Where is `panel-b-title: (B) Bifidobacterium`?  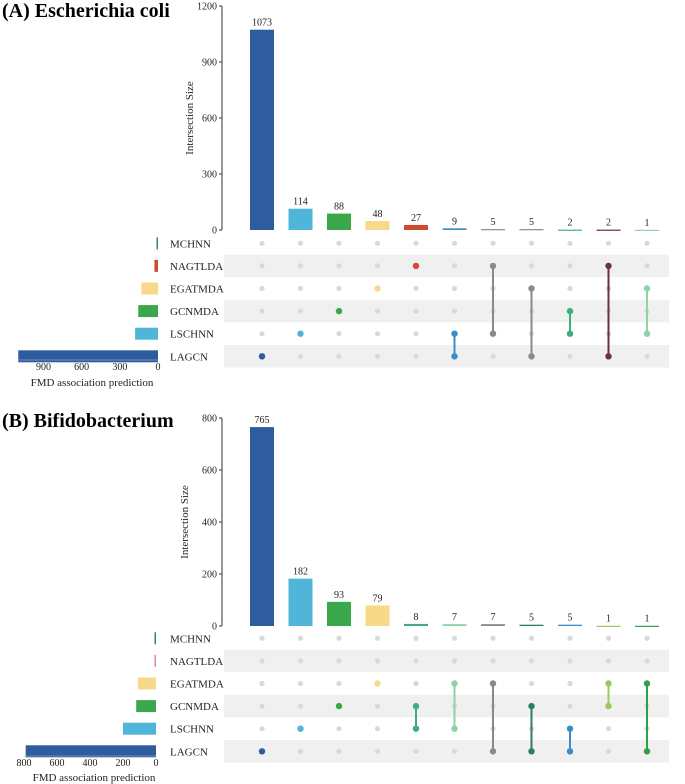
panel-b-title: (B) Bifidobacterium is located at coordinates (88, 421).